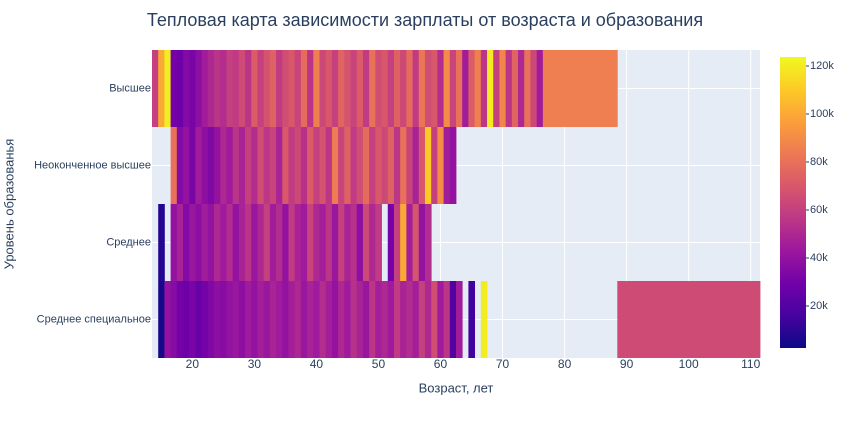 The width and height of the screenshot is (850, 425). I want to click on x-tick-label: 70, so click(503, 364).